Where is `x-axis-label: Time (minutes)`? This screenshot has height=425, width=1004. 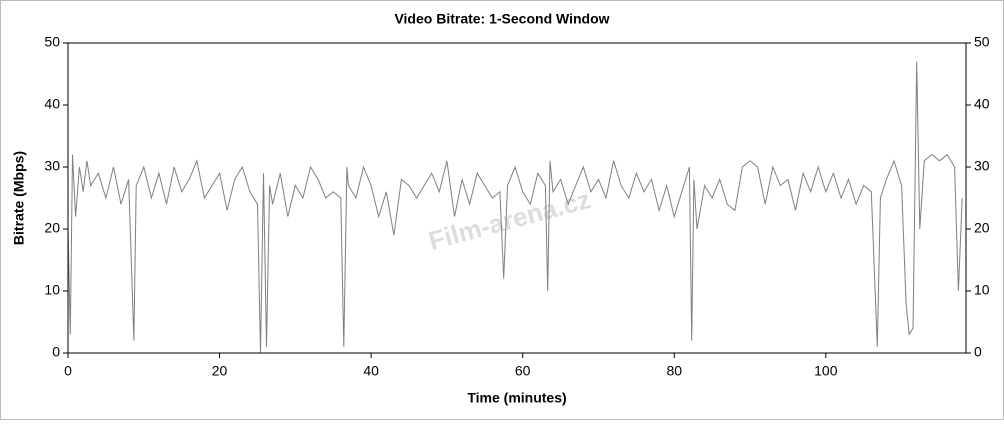 x-axis-label: Time (minutes) is located at coordinates (516, 398).